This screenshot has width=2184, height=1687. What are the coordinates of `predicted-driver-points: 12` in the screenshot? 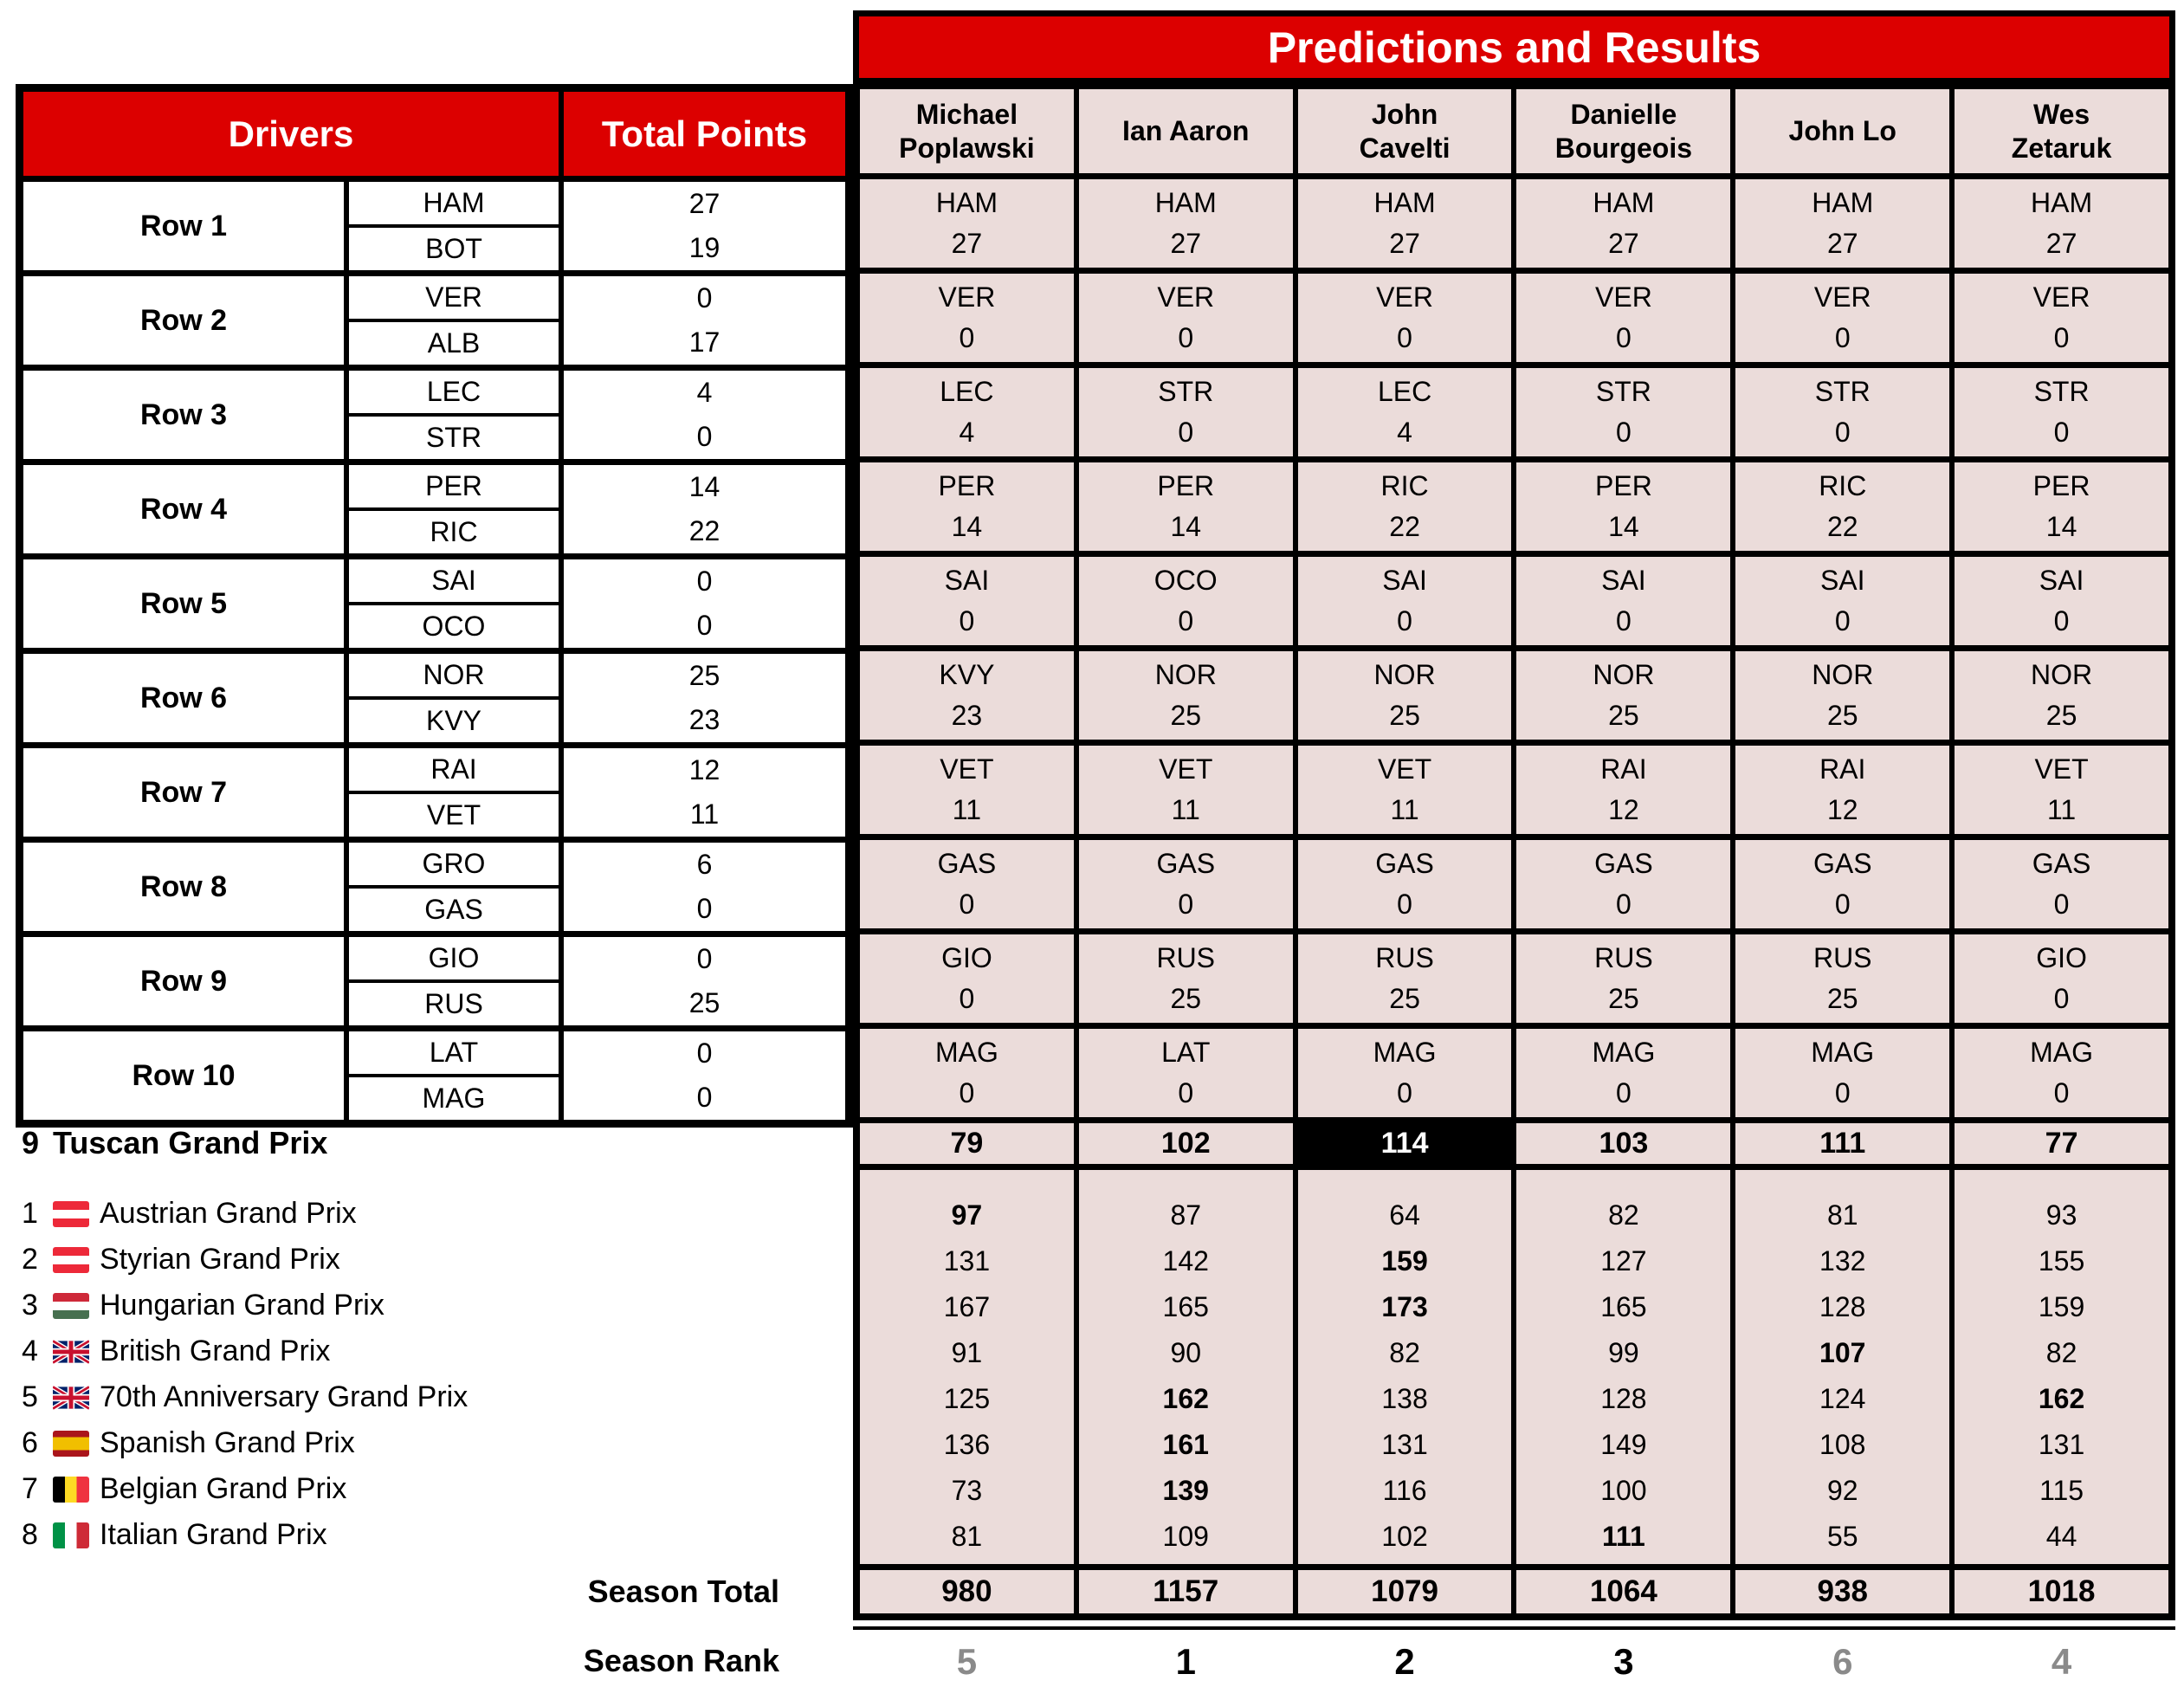 It's located at (1842, 809).